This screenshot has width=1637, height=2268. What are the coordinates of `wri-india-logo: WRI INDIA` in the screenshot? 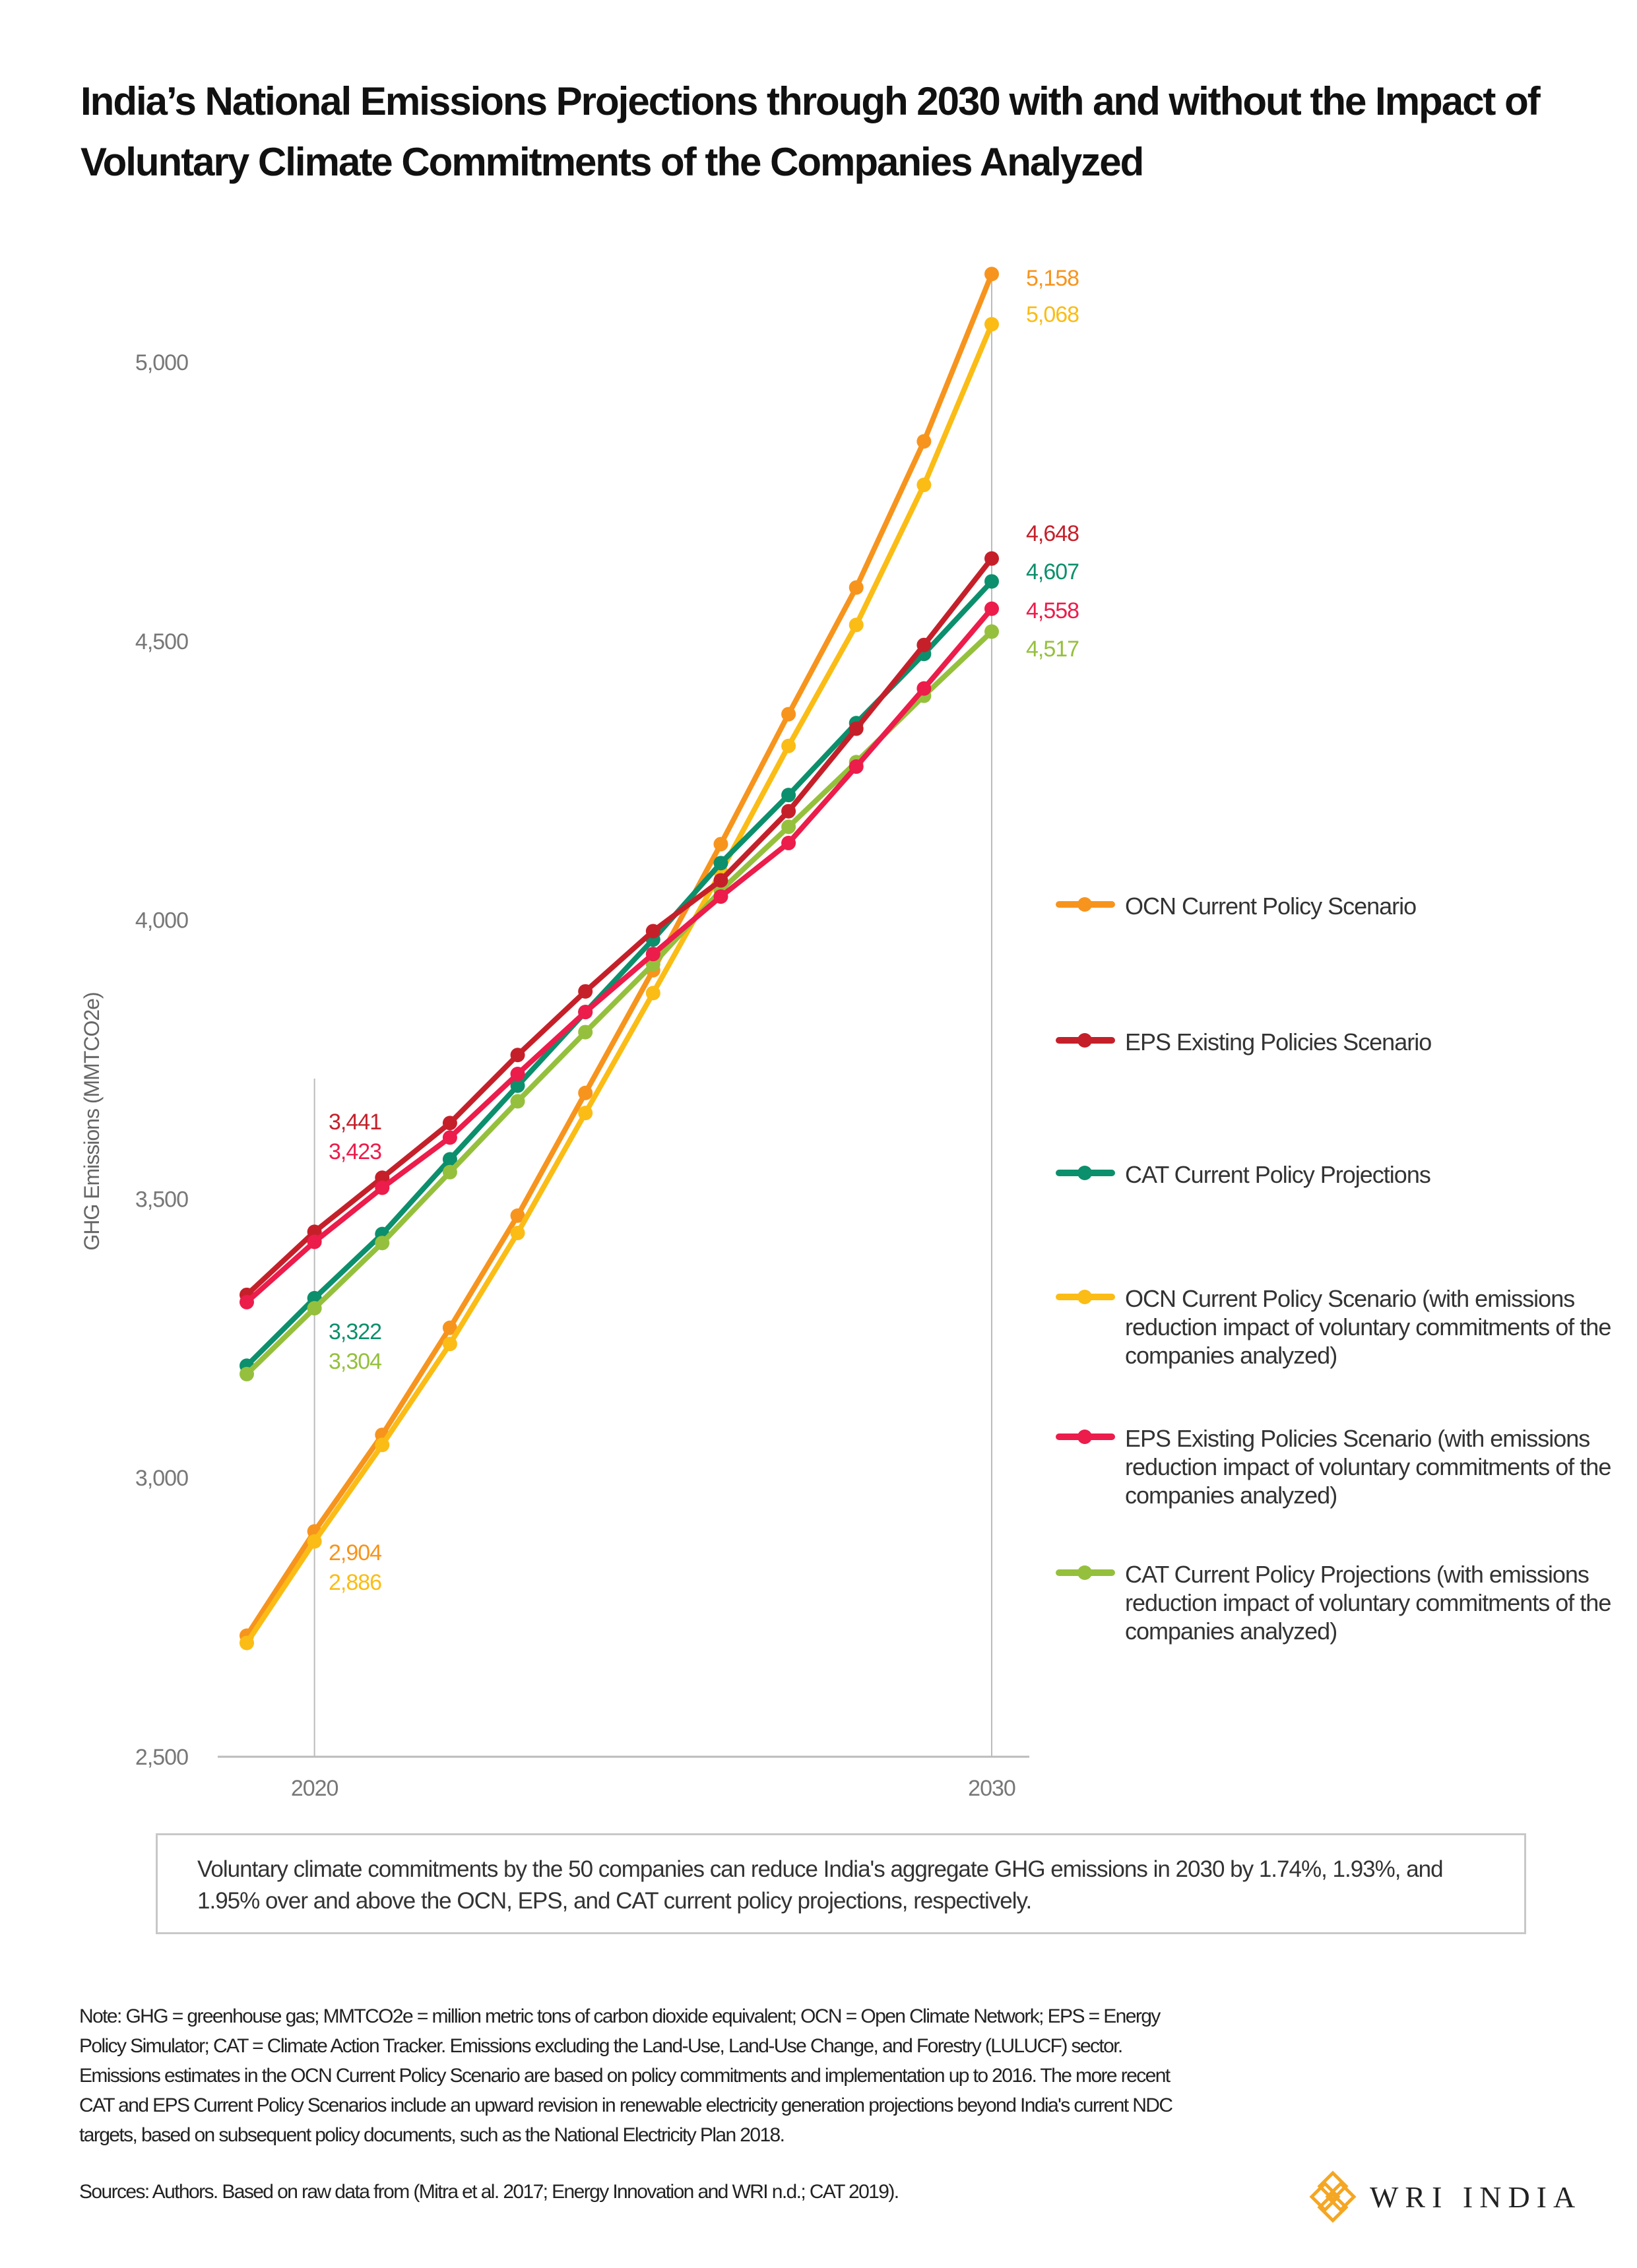 It's located at (1444, 2196).